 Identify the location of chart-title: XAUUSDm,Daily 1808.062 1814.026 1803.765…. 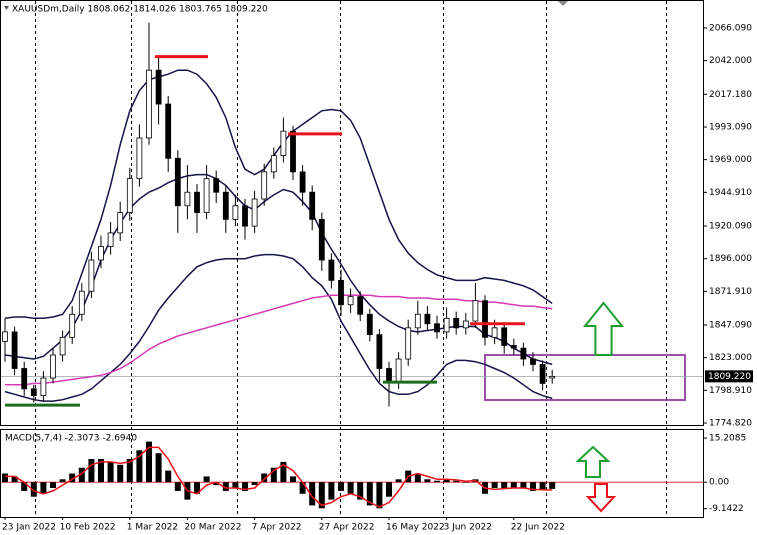
(140, 10).